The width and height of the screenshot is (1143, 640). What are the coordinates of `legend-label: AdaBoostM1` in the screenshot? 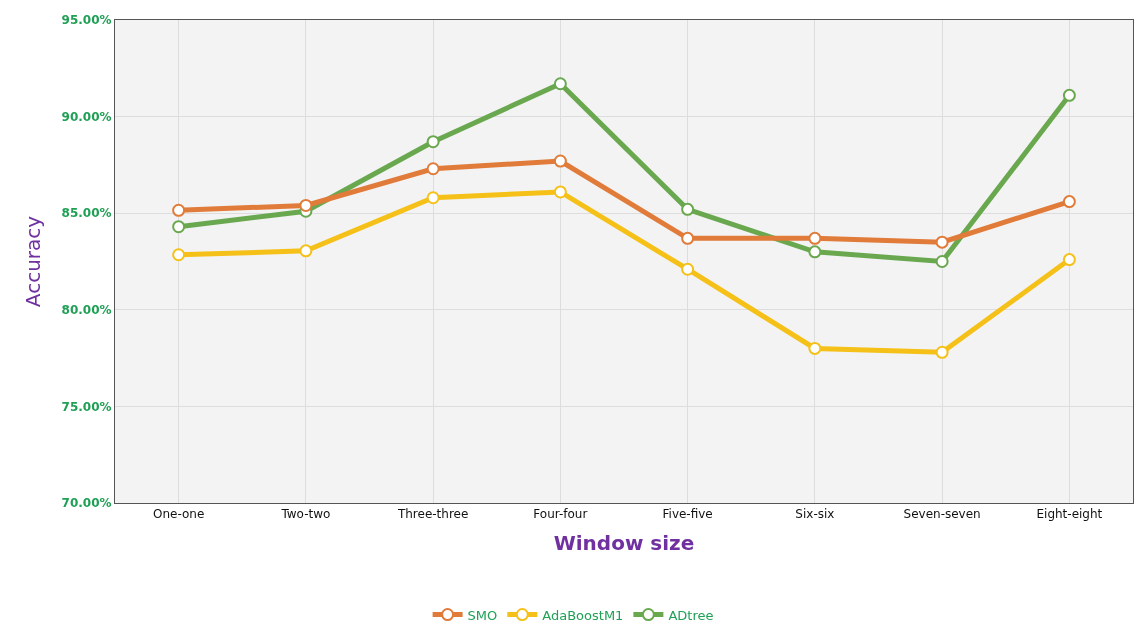 It's located at (583, 615).